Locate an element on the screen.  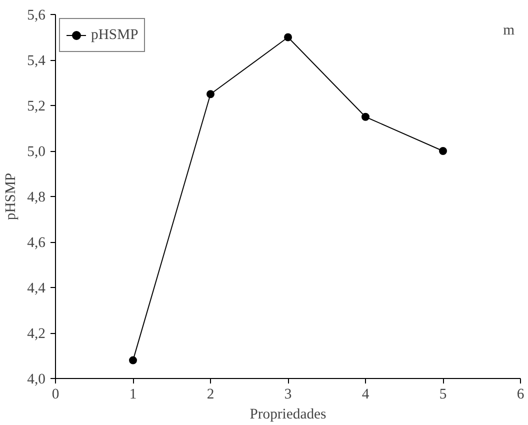
x-axis-title: Propriedades is located at coordinates (288, 414).